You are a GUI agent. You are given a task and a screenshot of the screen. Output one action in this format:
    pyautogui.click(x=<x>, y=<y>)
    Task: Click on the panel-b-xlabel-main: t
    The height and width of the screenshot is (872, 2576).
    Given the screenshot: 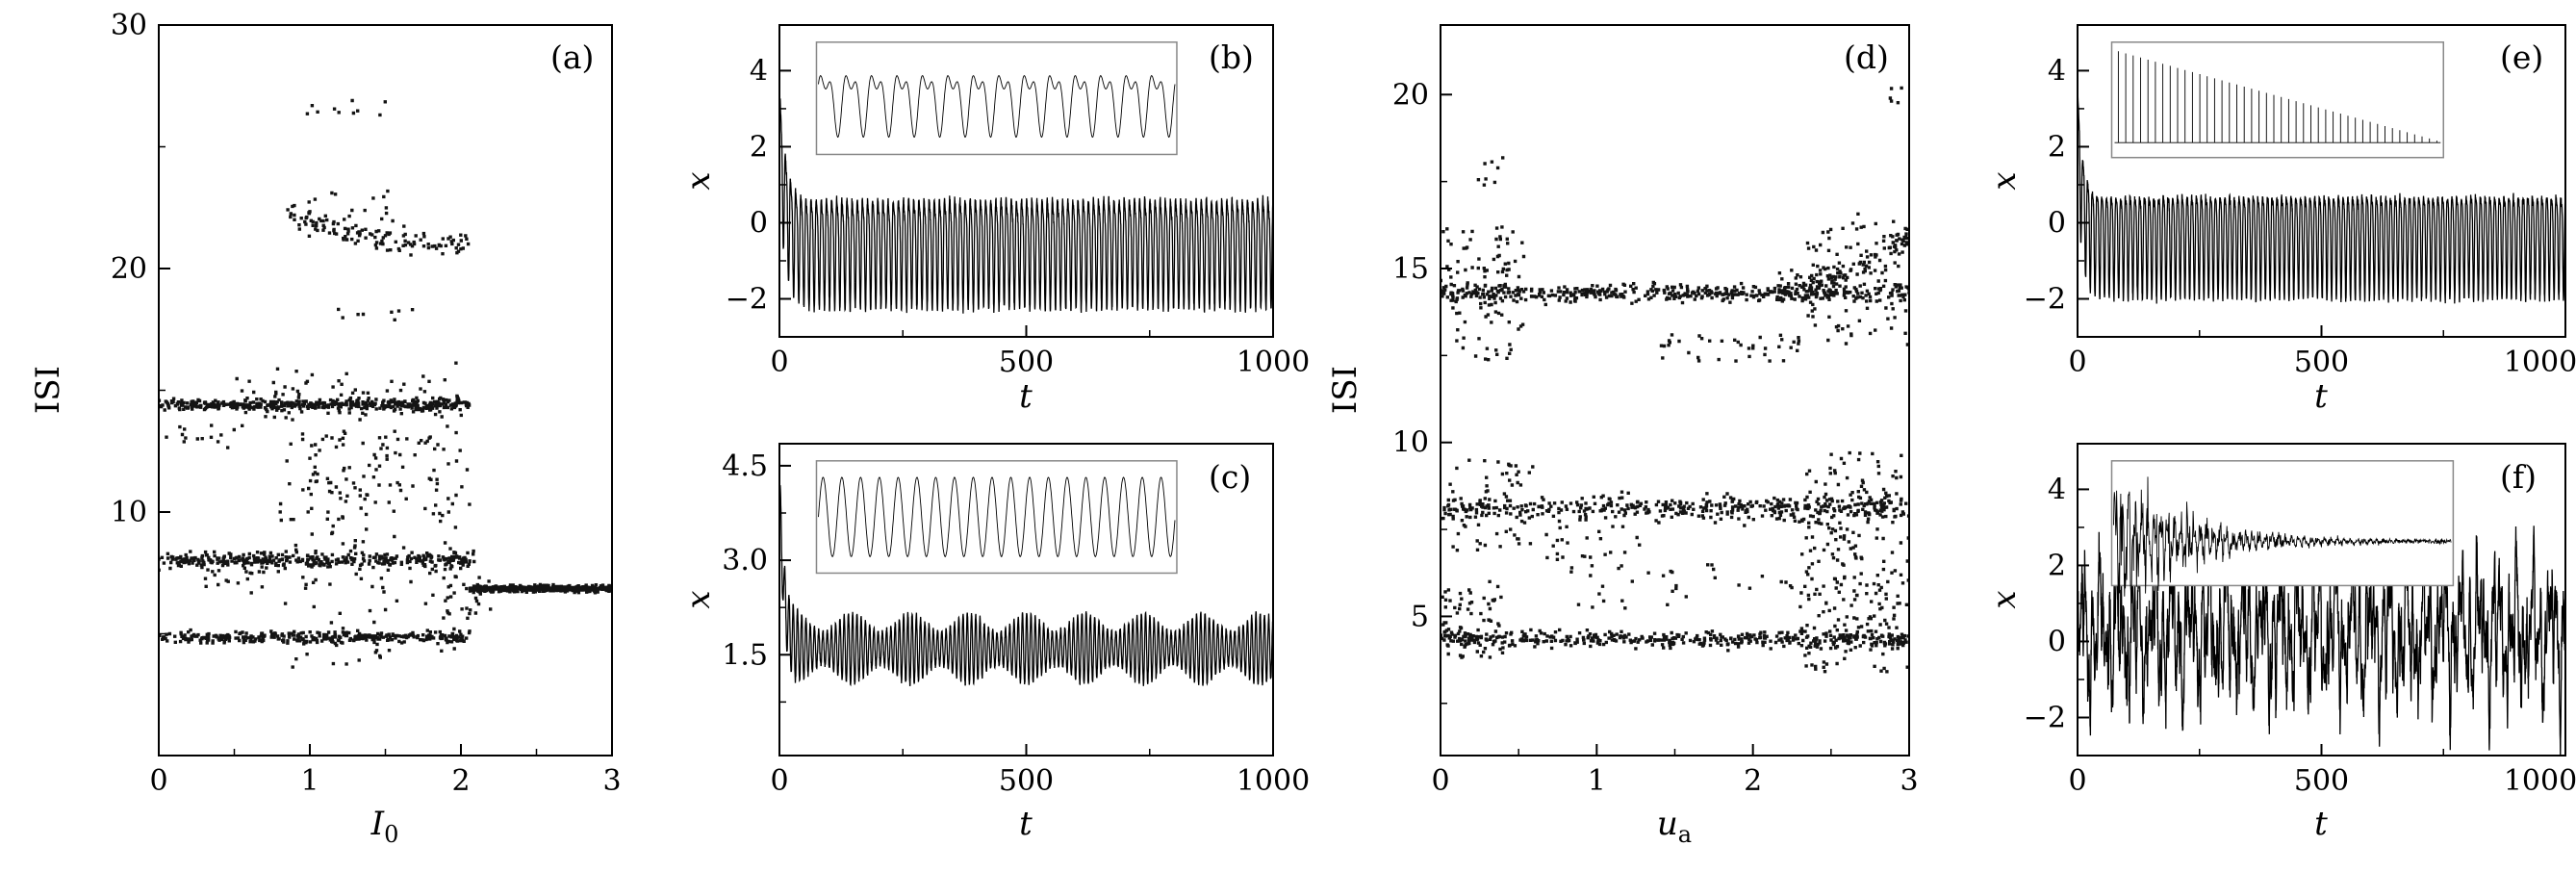 What is the action you would take?
    pyautogui.click(x=1026, y=396)
    